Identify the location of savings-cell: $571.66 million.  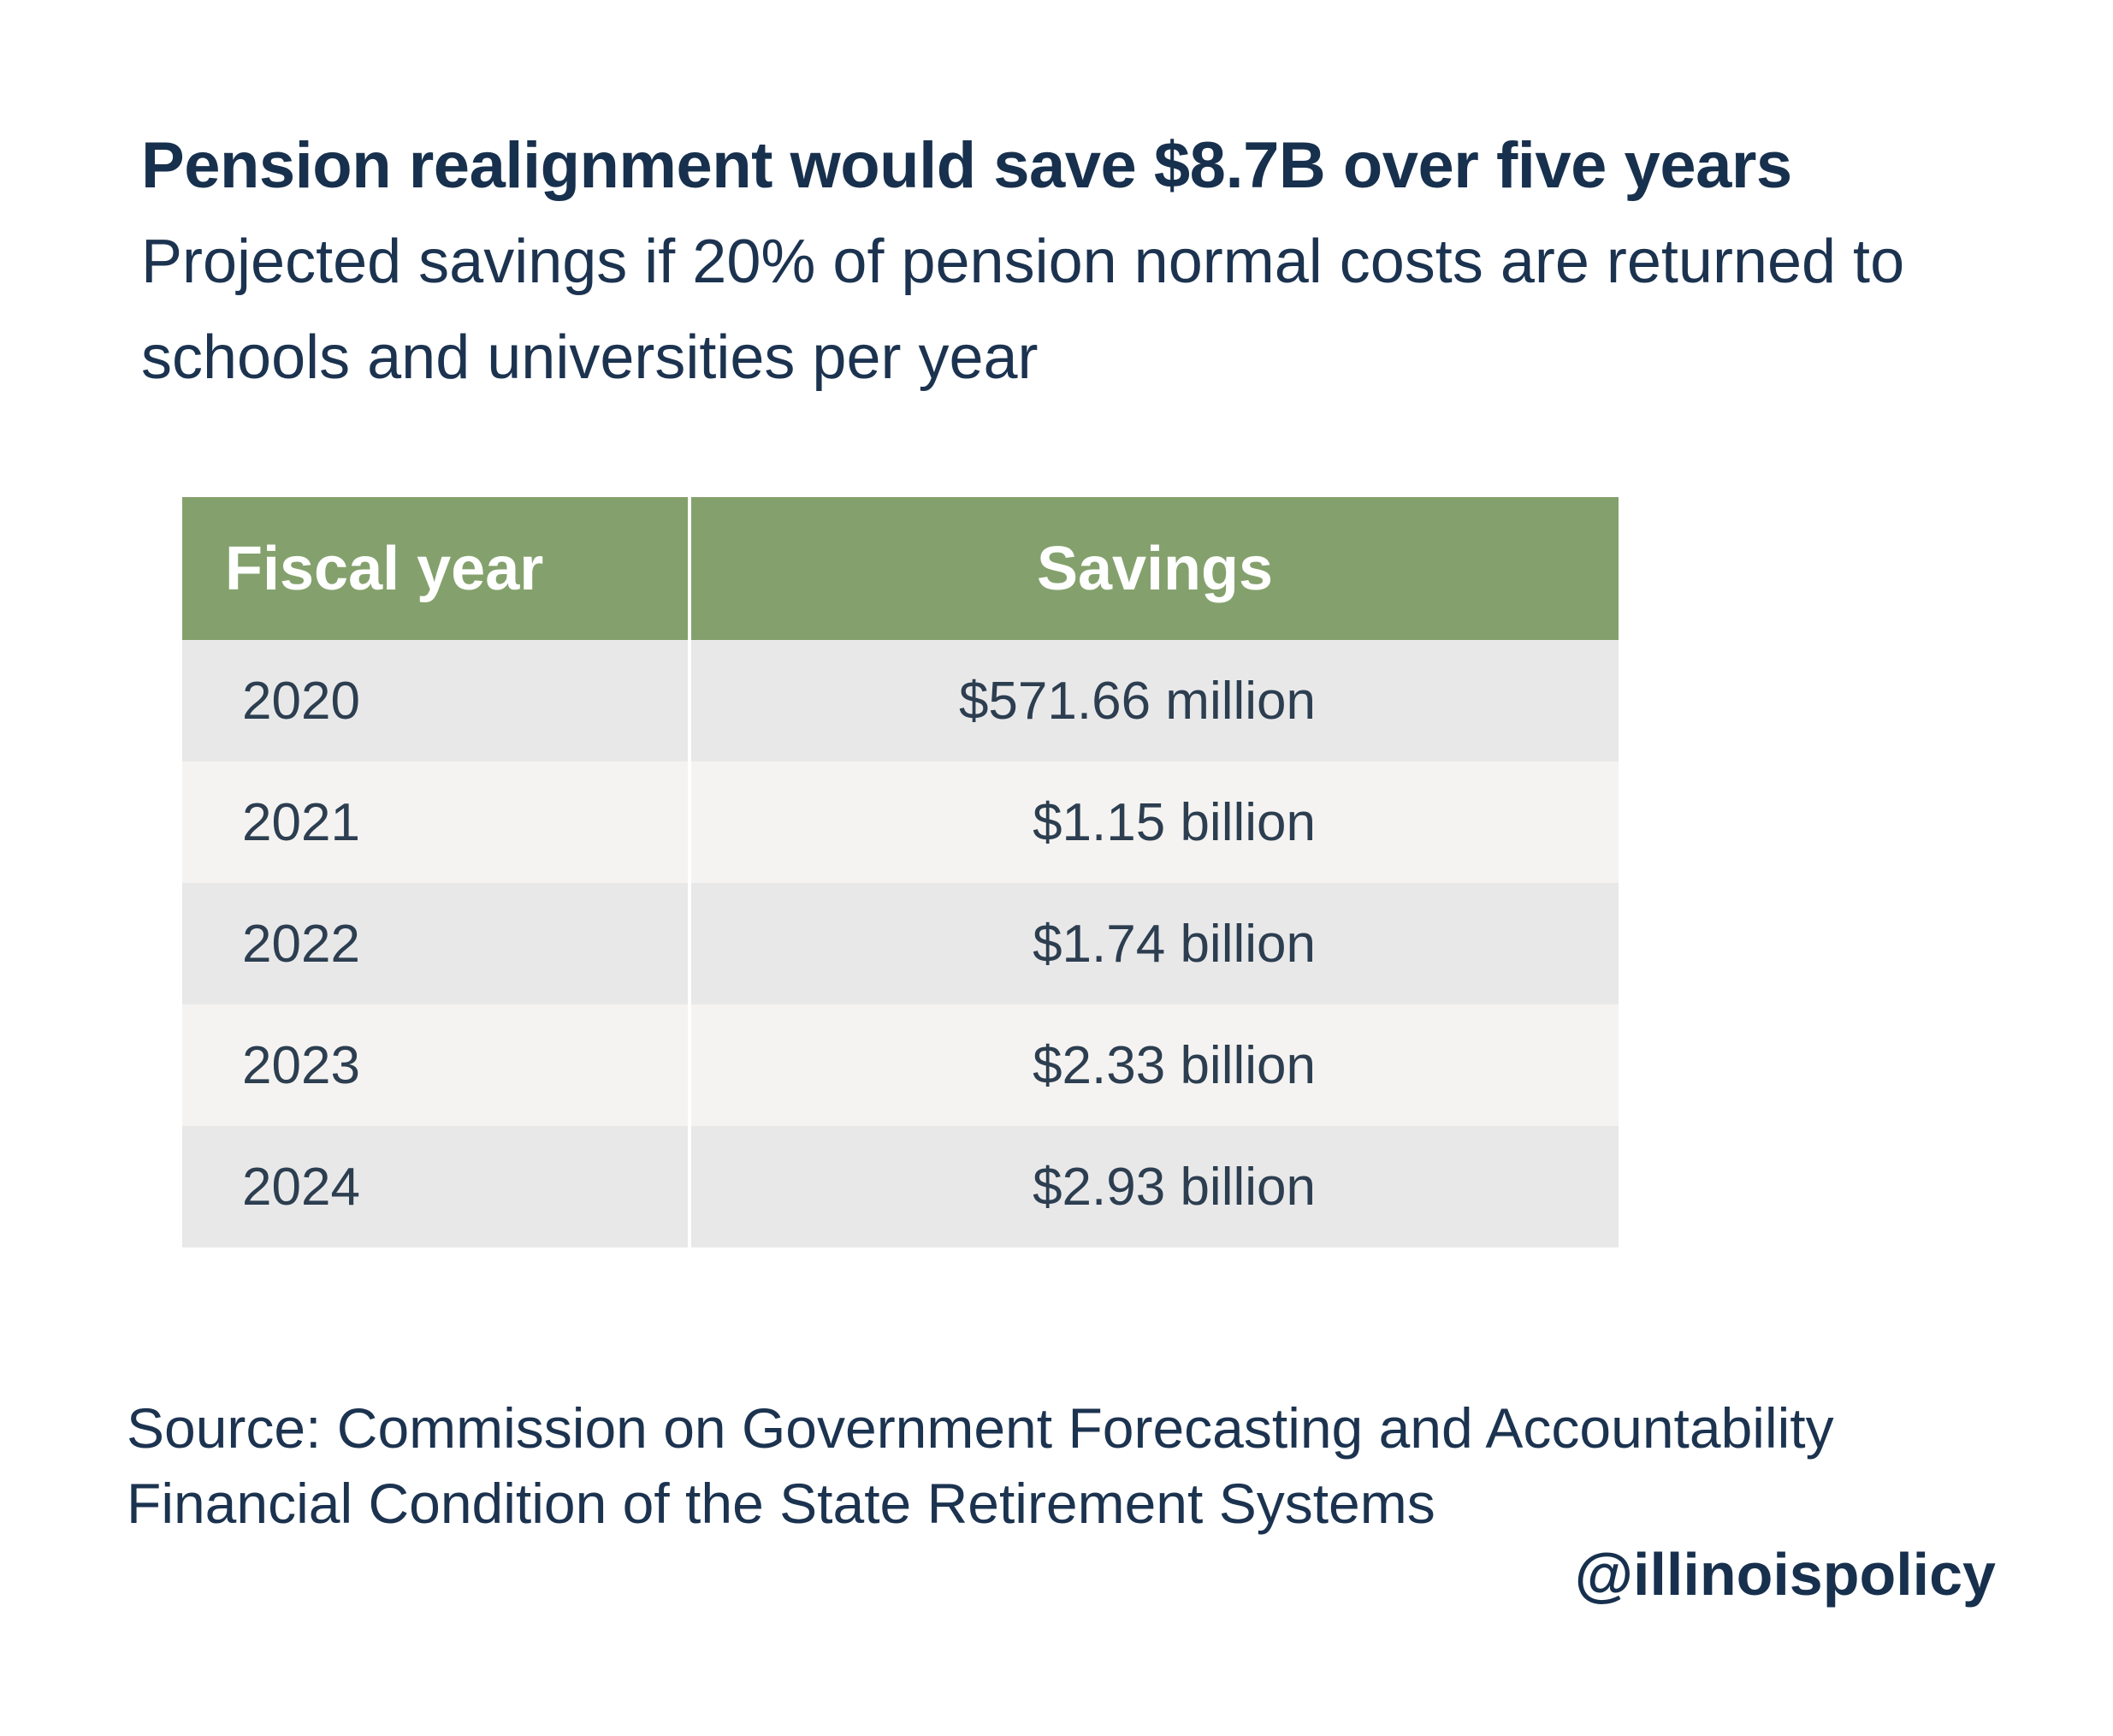
(1137, 701).